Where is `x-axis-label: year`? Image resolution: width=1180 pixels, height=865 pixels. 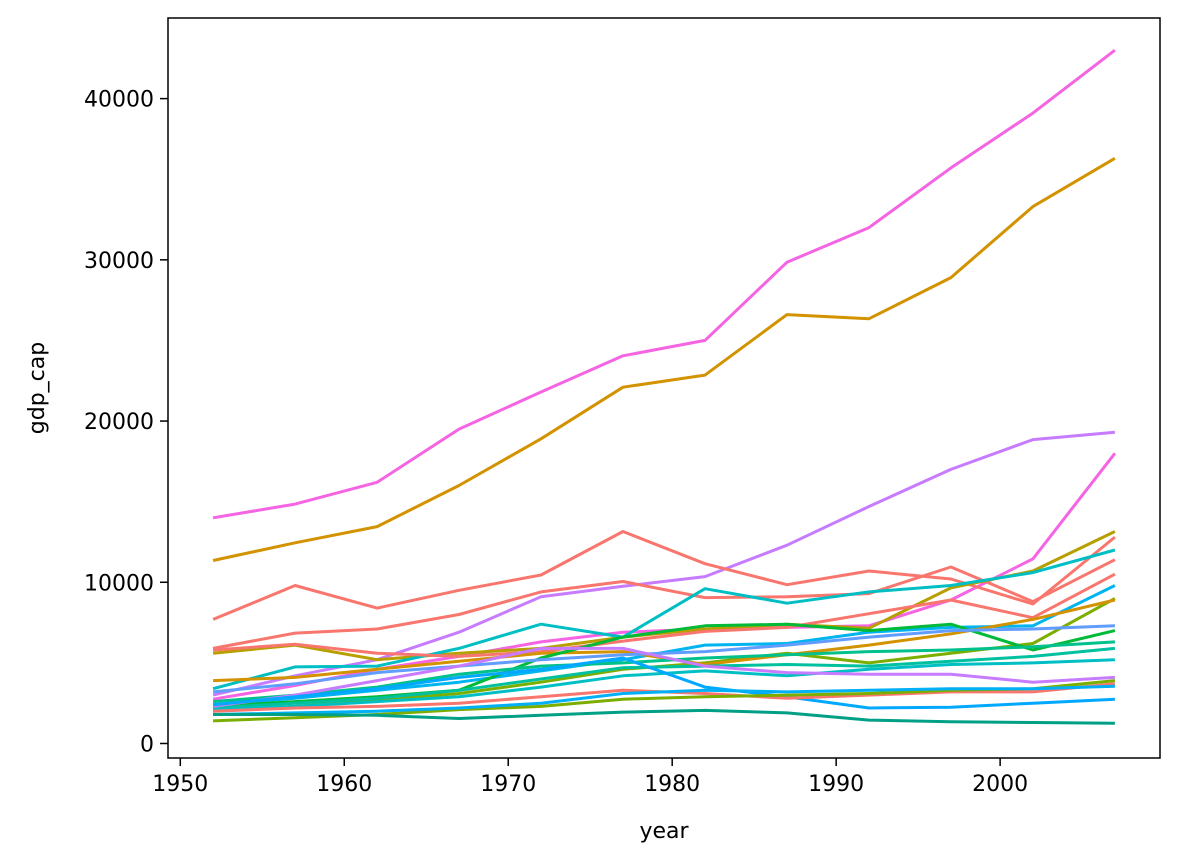
x-axis-label: year is located at coordinates (664, 831).